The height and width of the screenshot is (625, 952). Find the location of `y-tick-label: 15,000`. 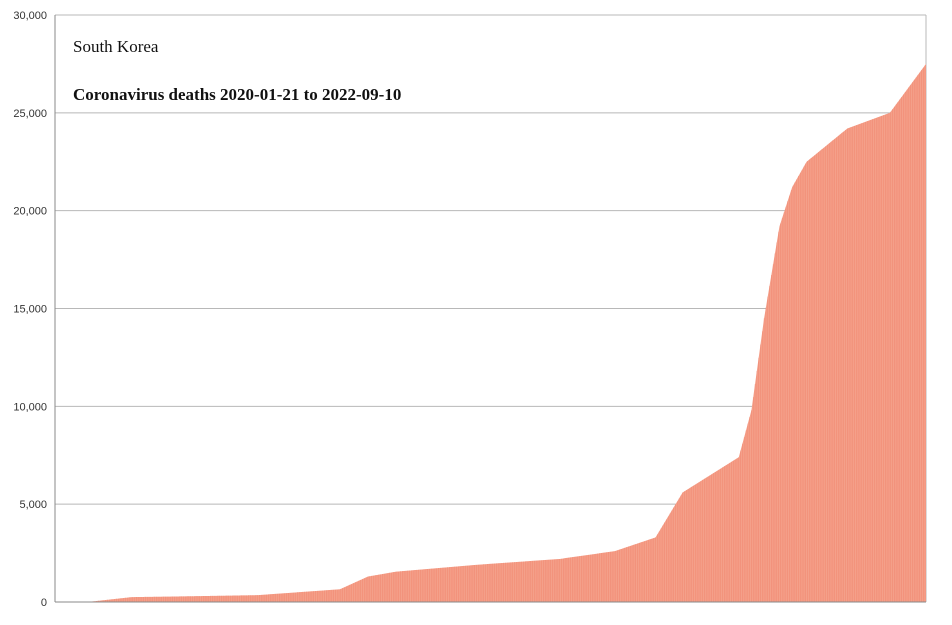

y-tick-label: 15,000 is located at coordinates (30, 310).